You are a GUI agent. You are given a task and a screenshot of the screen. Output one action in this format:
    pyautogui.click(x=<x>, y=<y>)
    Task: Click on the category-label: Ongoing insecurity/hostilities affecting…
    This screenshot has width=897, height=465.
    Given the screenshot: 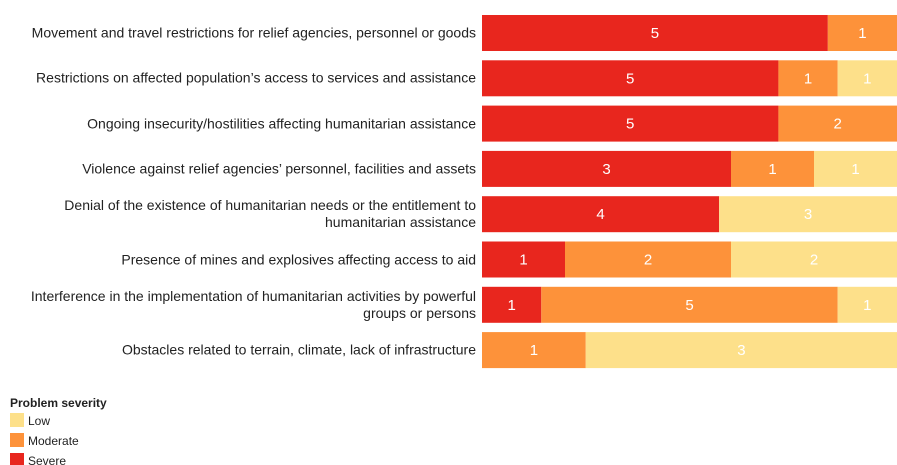 What is the action you would take?
    pyautogui.click(x=281, y=123)
    